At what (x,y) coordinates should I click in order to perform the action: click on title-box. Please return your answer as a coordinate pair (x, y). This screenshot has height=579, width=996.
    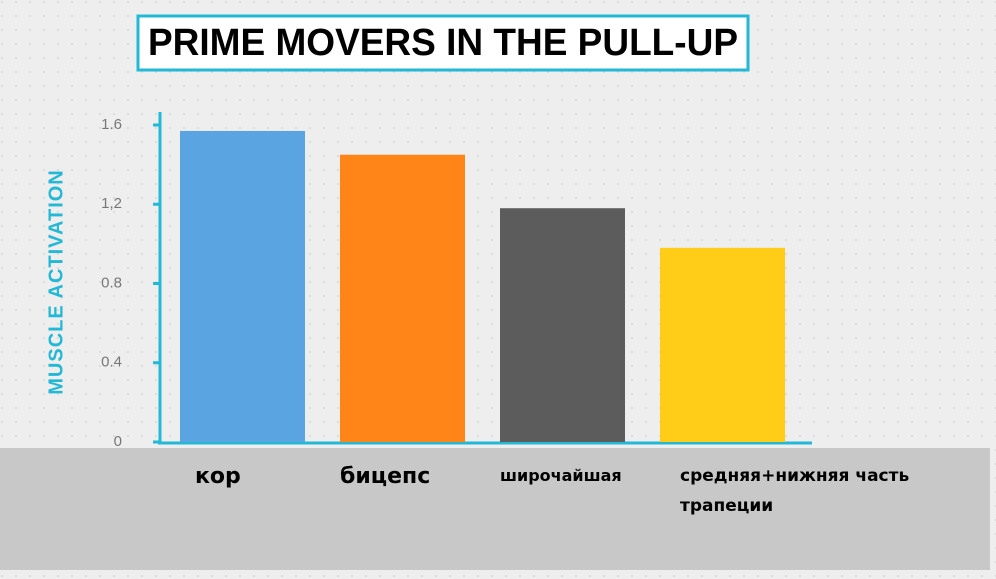
    Looking at the image, I should click on (443, 43).